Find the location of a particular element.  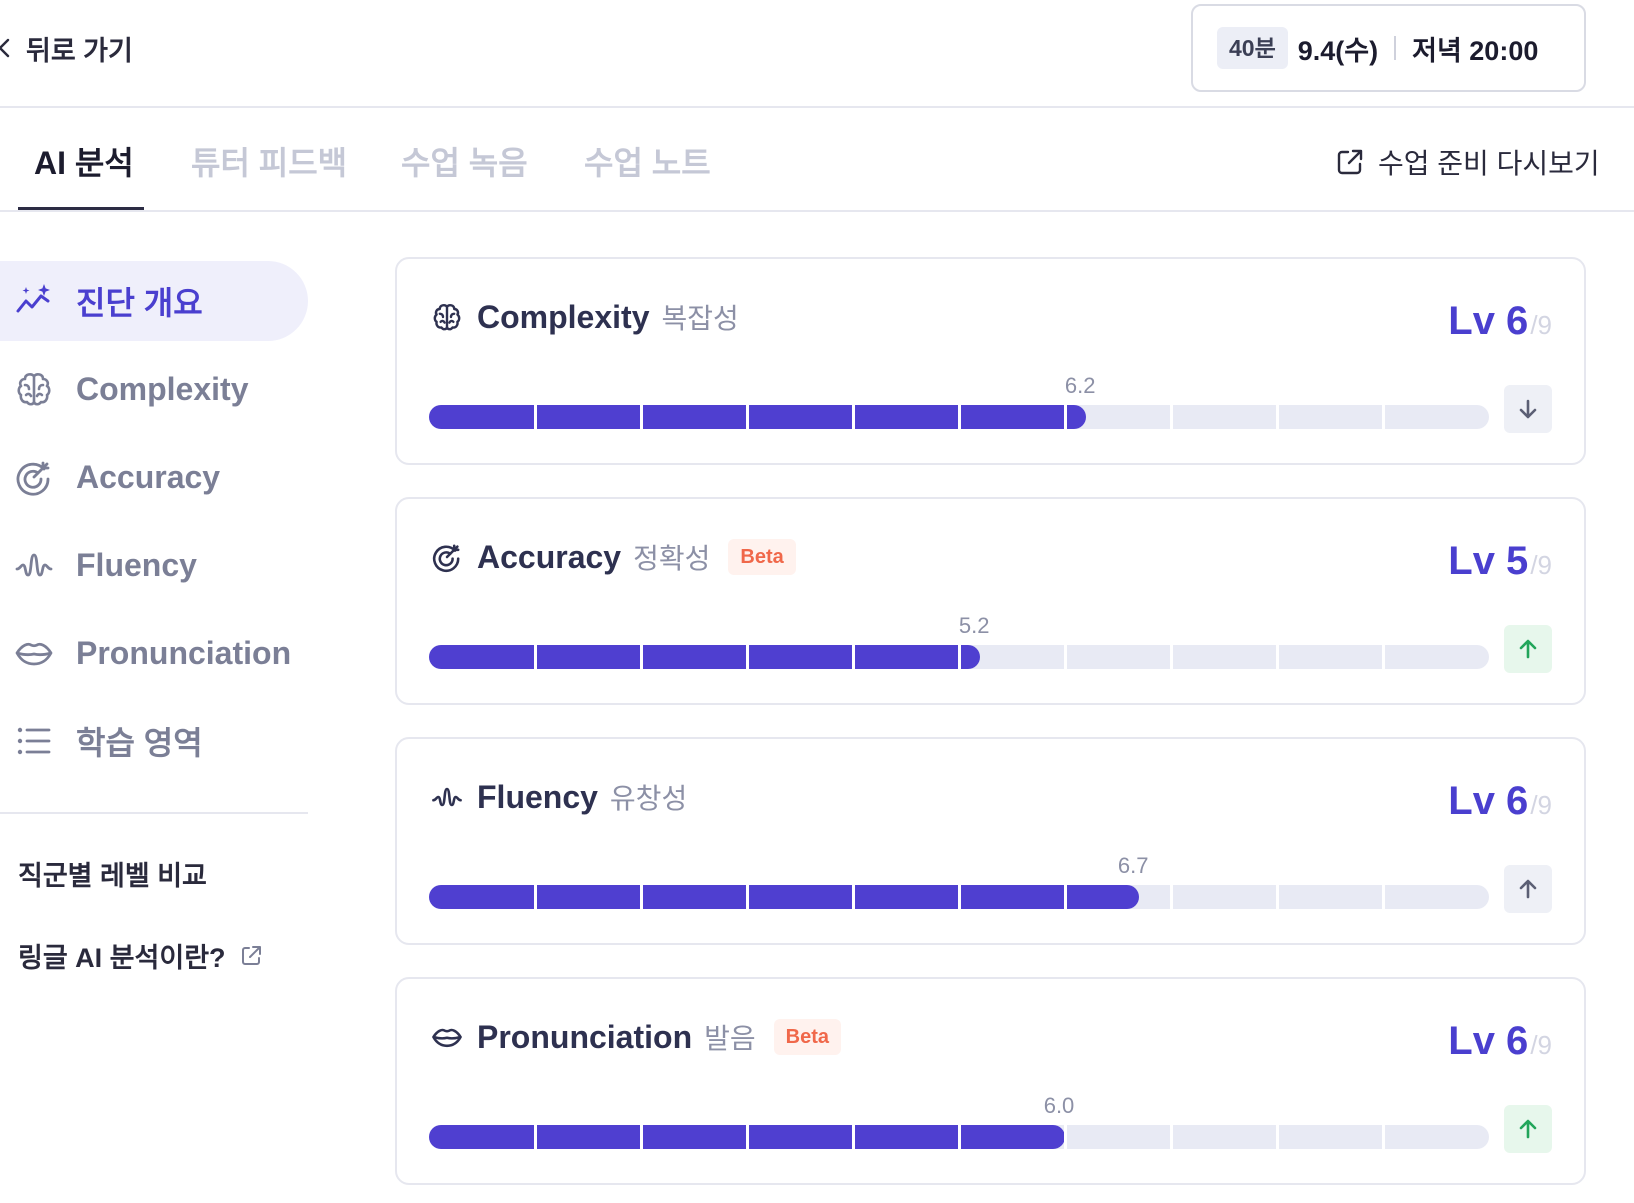

top-bar: 뒤로 가기 40분 9.4(수) 저녁 20:00 is located at coordinates (817, 54).